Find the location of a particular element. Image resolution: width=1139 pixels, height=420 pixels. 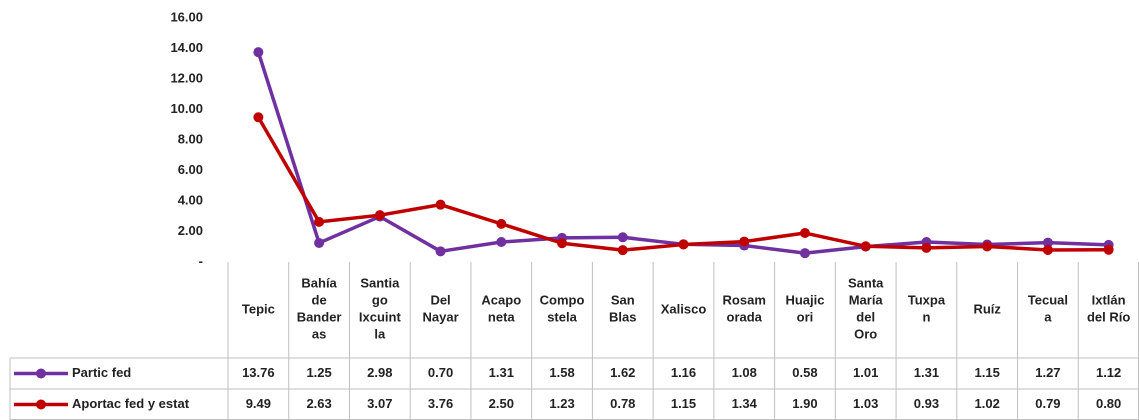

table-value: 1.27 is located at coordinates (1047, 372).